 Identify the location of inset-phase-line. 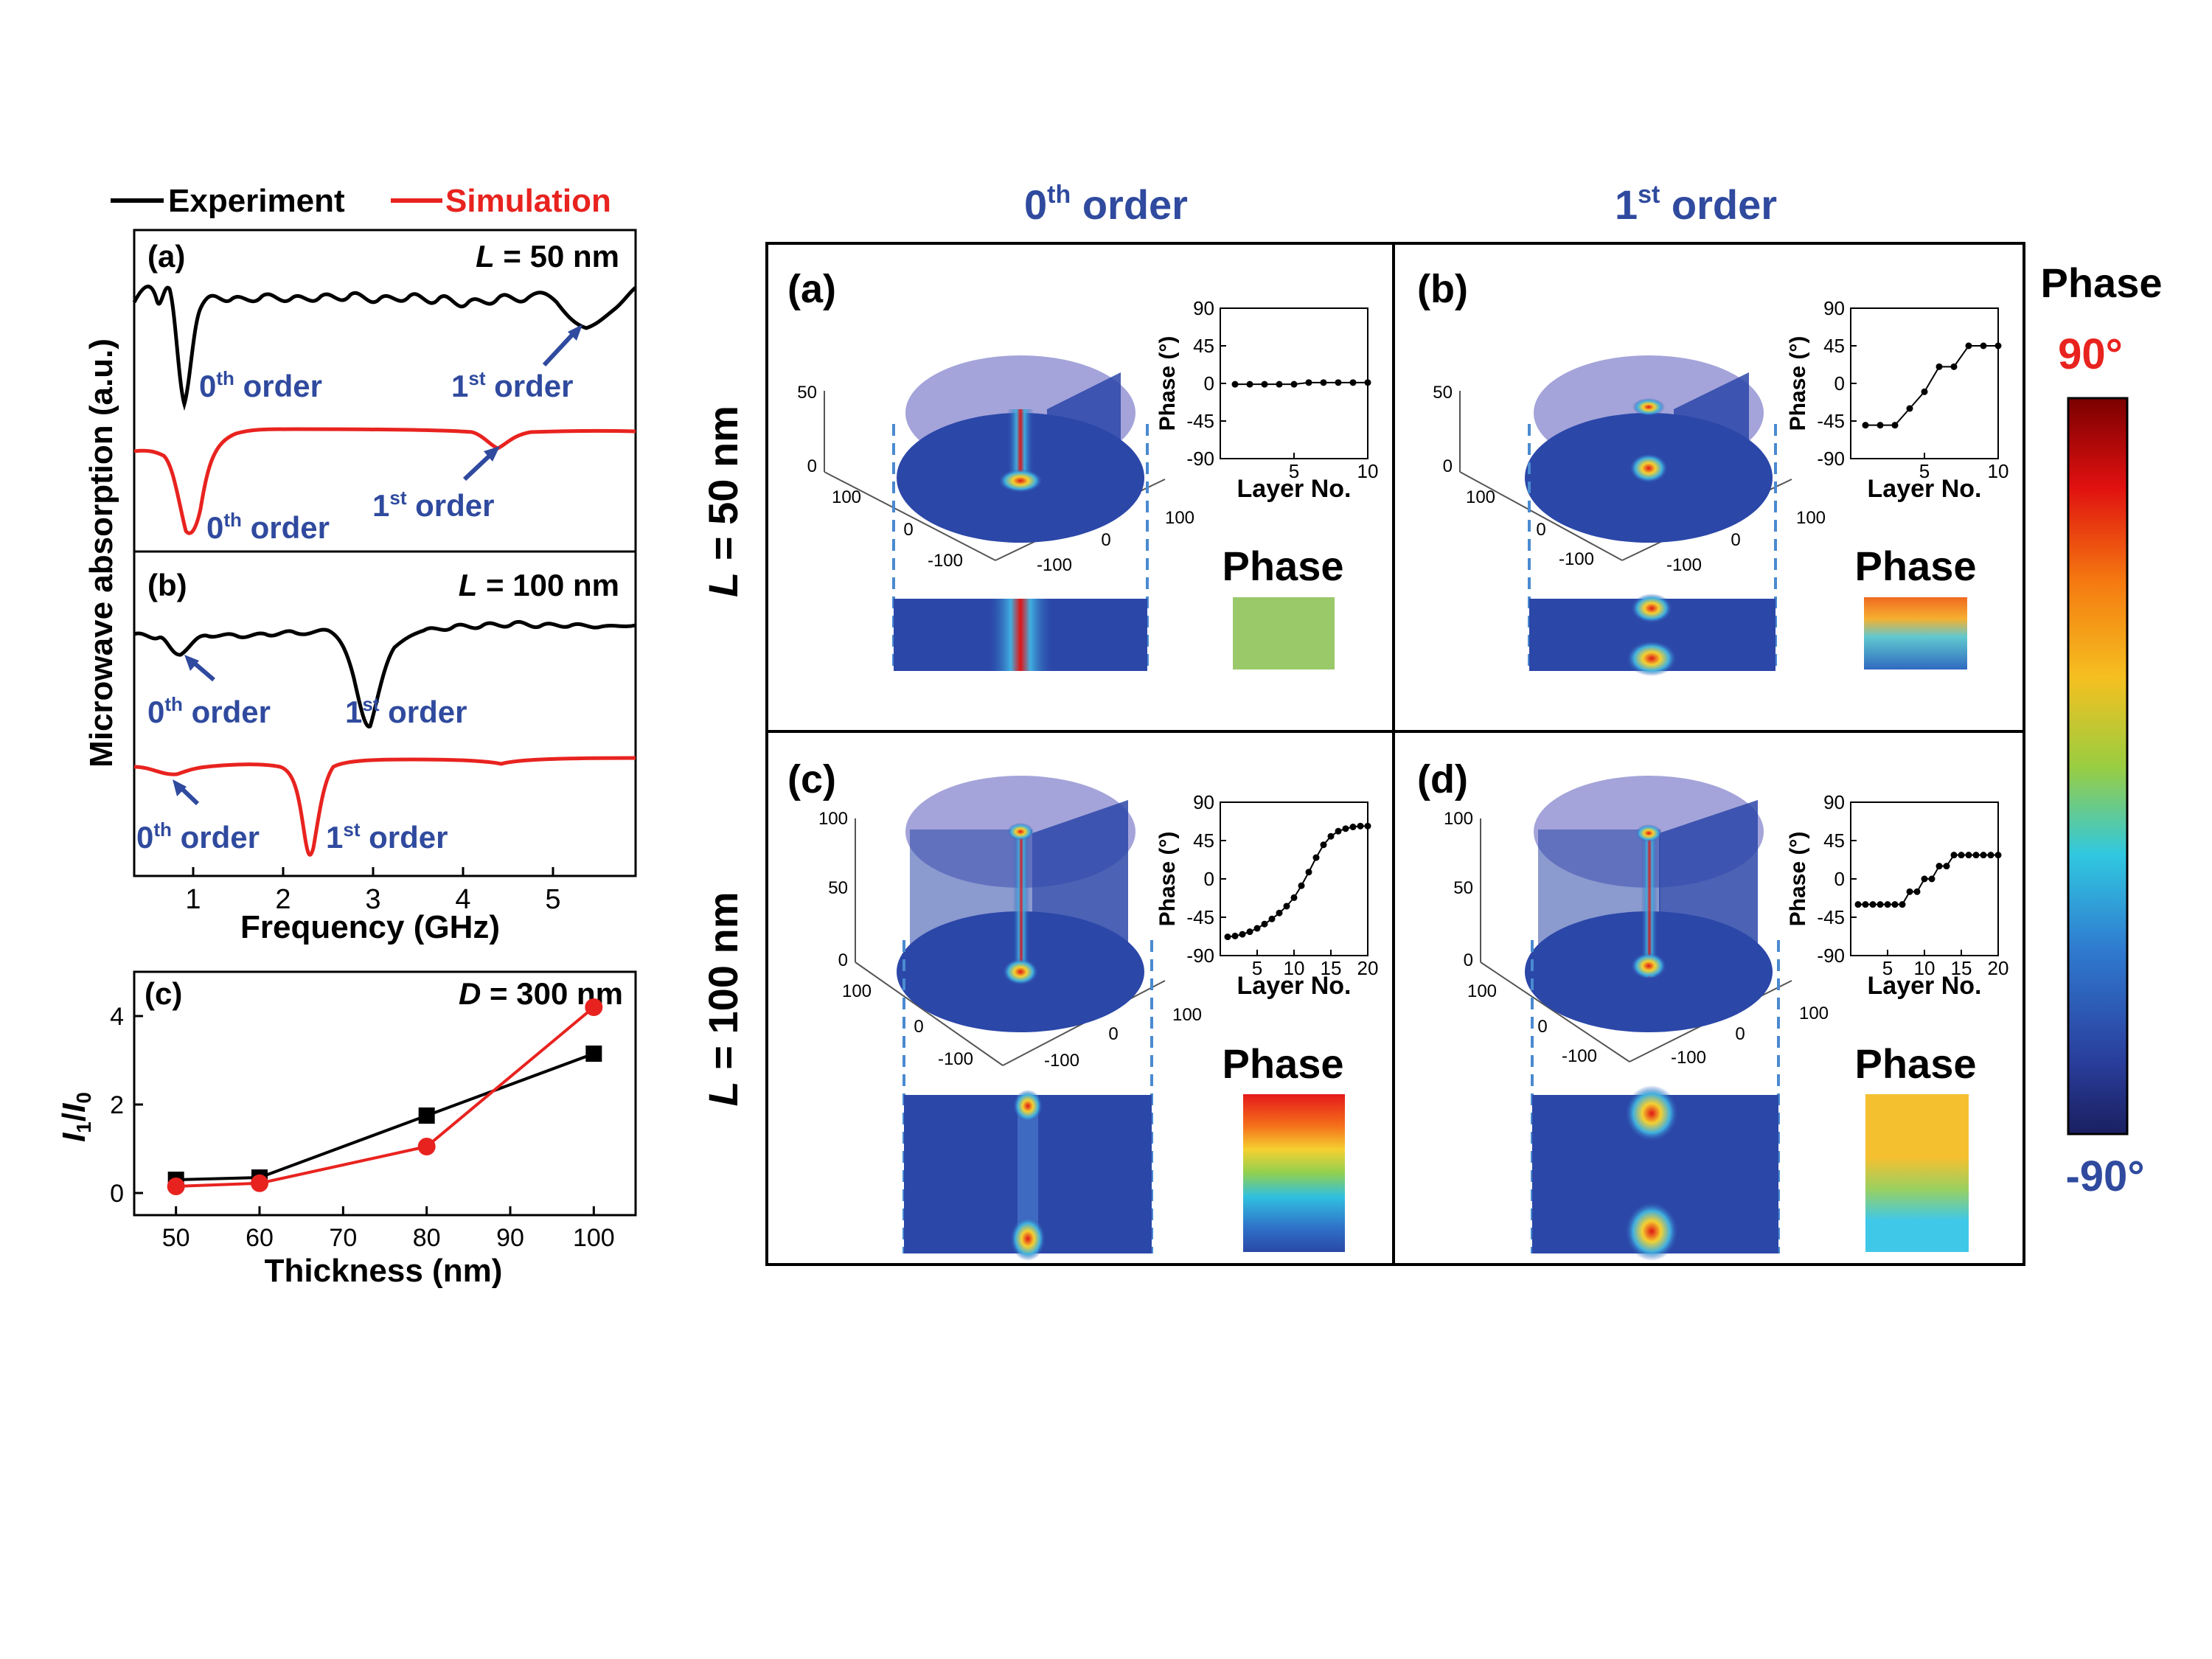
(1931, 385).